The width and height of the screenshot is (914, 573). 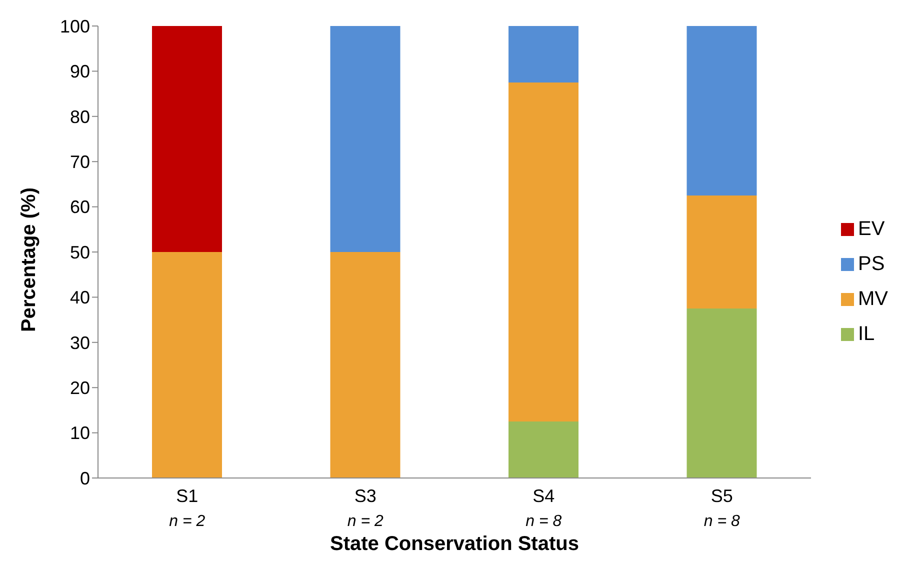 What do you see at coordinates (80, 388) in the screenshot?
I see `y-tick-label: 20` at bounding box center [80, 388].